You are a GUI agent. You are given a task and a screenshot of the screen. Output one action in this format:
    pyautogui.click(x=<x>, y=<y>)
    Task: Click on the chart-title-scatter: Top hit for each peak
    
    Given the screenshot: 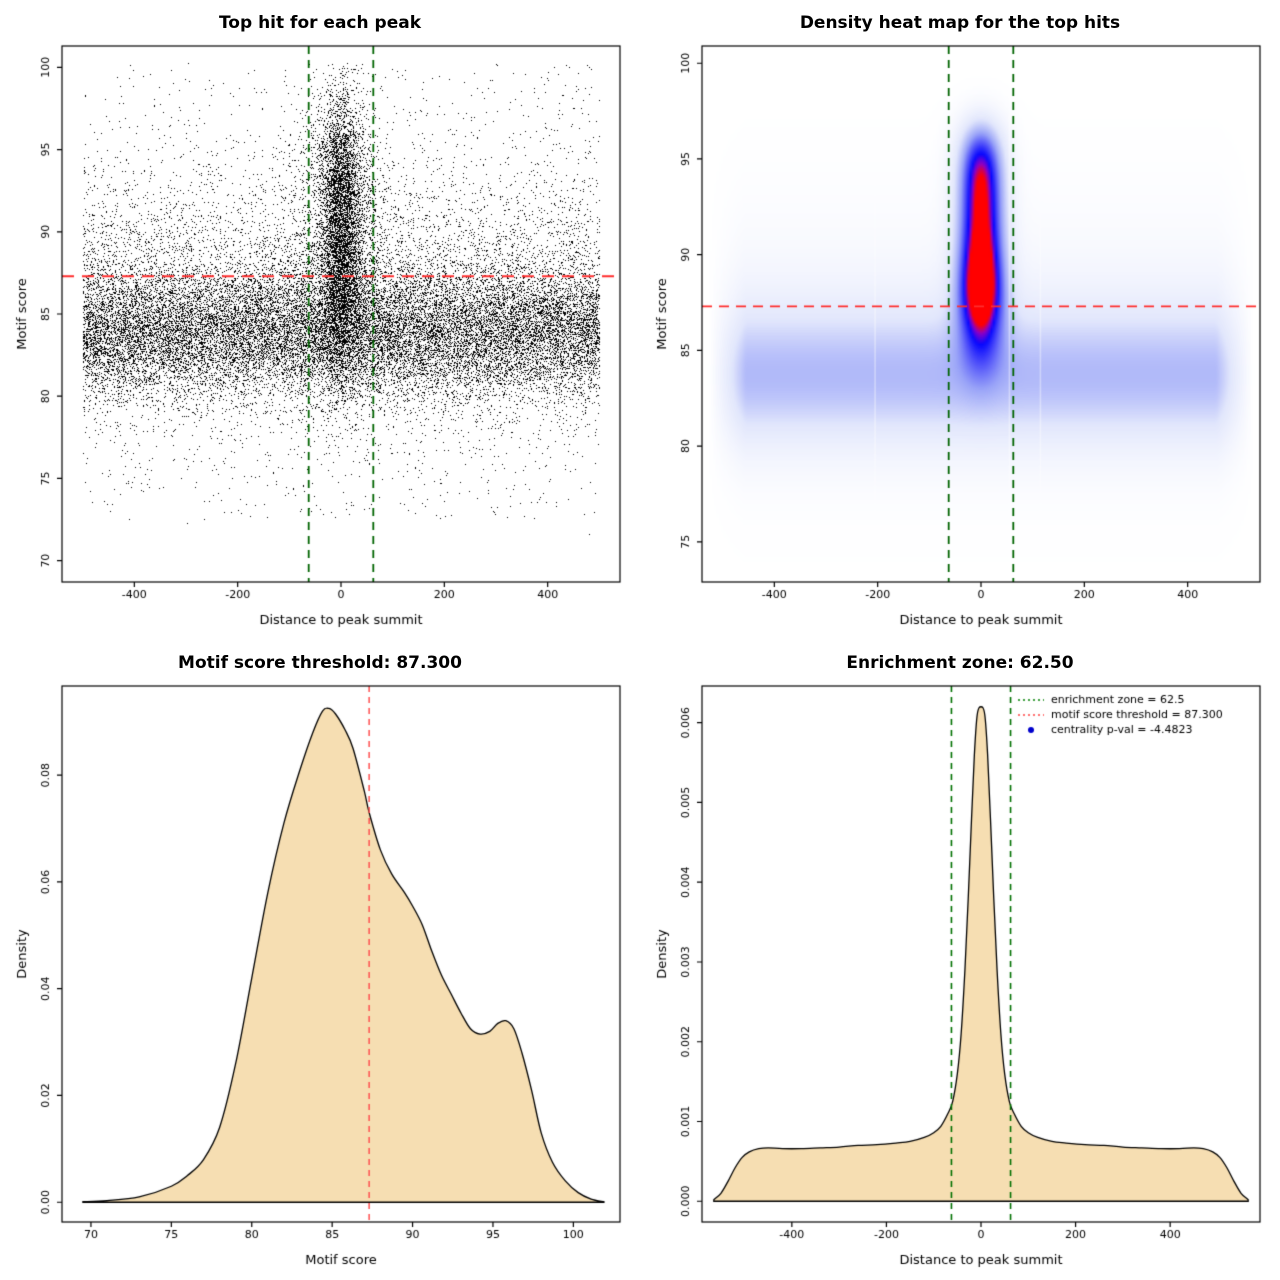 What is the action you would take?
    pyautogui.click(x=320, y=23)
    